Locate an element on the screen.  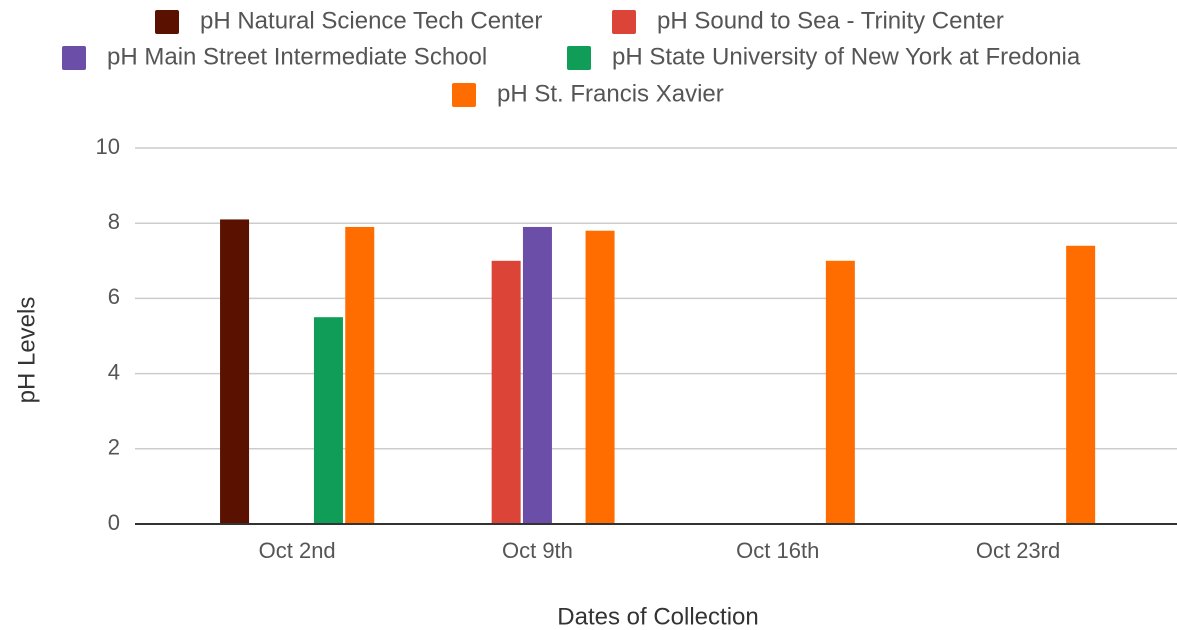
y-tick-label: 2 is located at coordinates (114, 447).